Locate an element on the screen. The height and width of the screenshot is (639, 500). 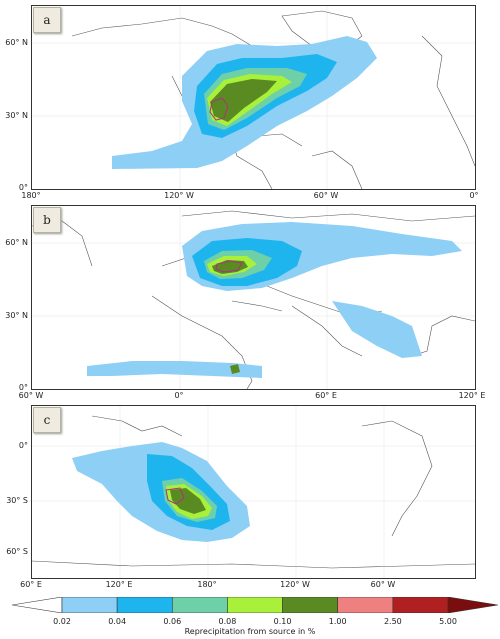
plume-c-olive is located at coordinates (188, 501).